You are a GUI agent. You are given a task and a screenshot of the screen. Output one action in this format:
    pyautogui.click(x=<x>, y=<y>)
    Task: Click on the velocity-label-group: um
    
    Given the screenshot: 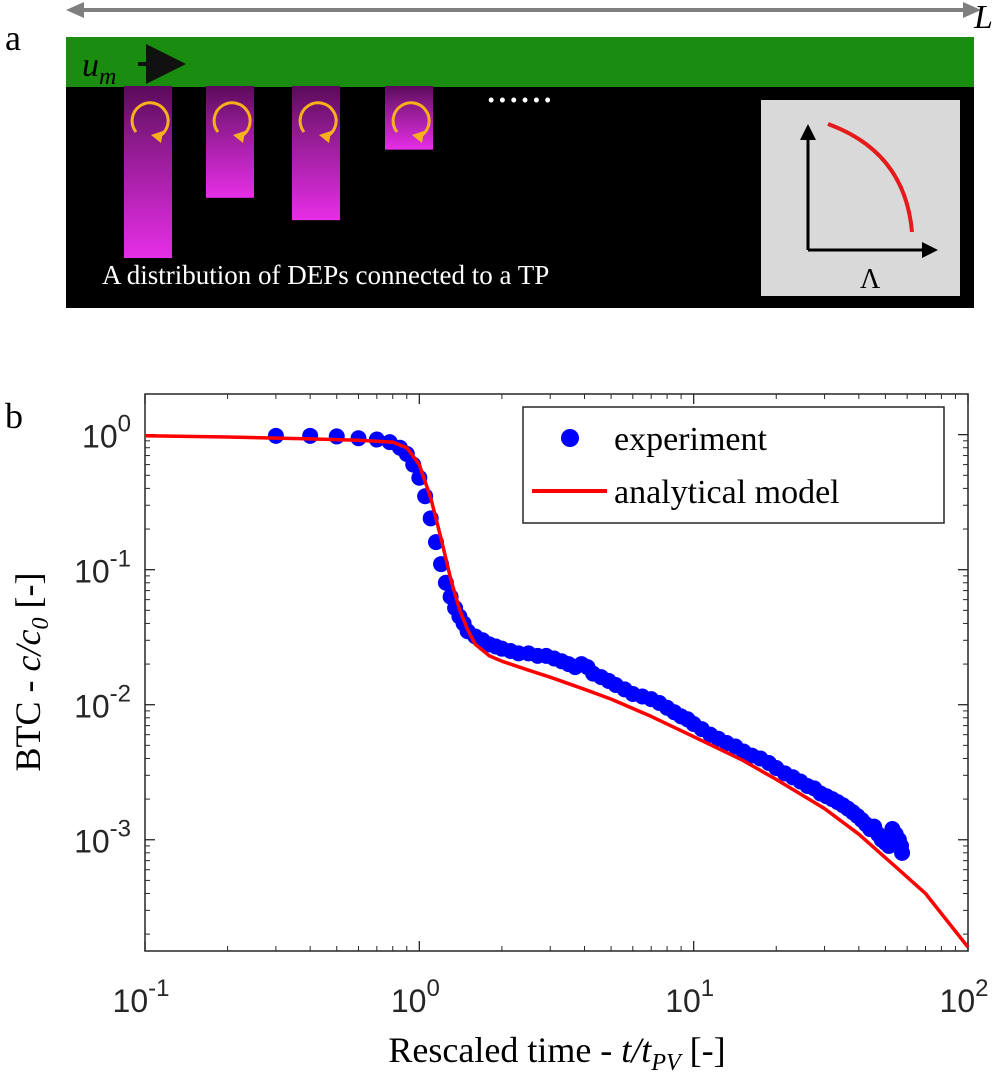 What is the action you would take?
    pyautogui.click(x=134, y=67)
    